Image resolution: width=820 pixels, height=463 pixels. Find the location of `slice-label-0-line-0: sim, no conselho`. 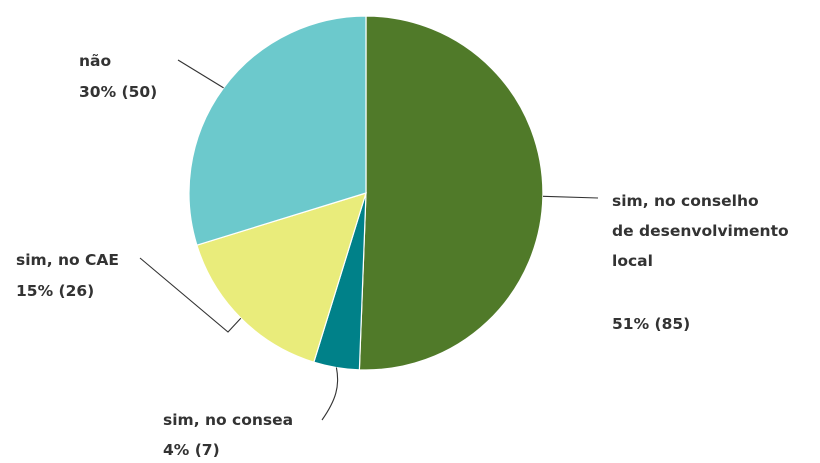

slice-label-0-line-0: sim, no conselho is located at coordinates (685, 201).